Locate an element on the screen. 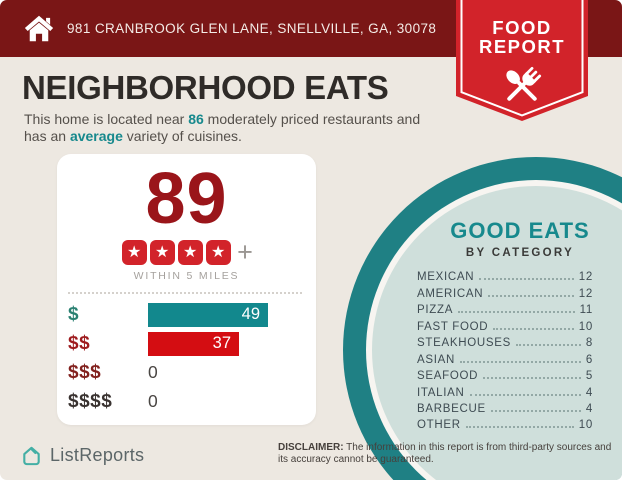  category-row: MEXICAN 12 is located at coordinates (505, 275).